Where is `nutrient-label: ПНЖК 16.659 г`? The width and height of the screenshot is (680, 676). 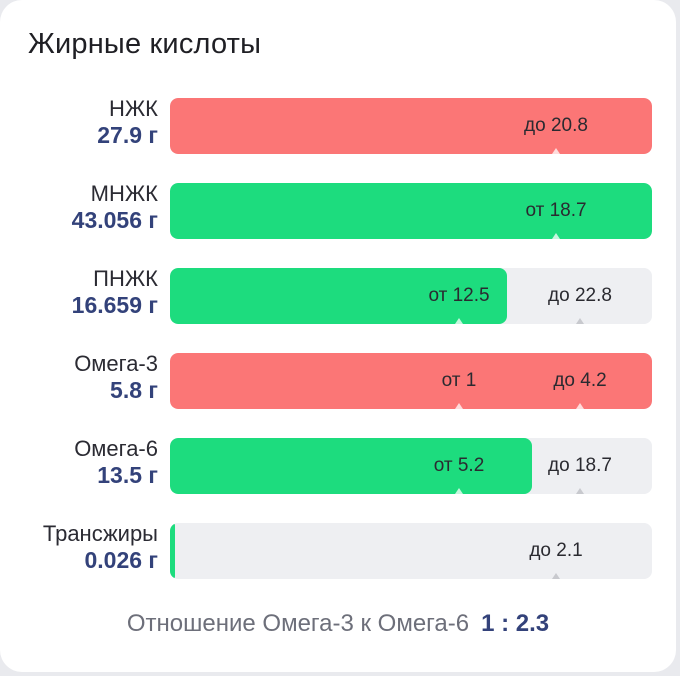
nutrient-label: ПНЖК 16.659 г is located at coordinates (79, 292).